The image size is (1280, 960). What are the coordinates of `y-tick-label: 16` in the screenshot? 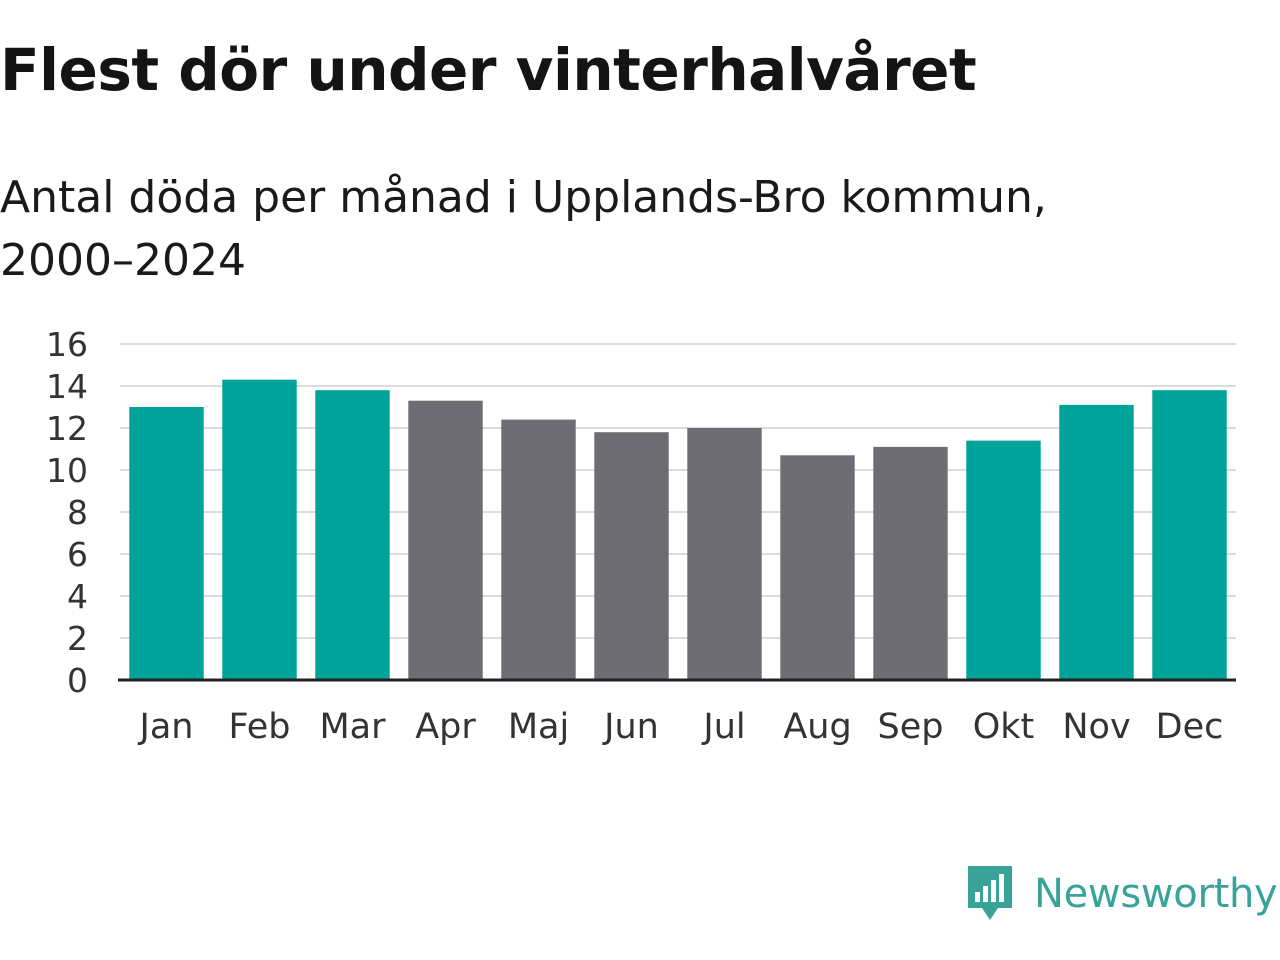 It's located at (67, 344).